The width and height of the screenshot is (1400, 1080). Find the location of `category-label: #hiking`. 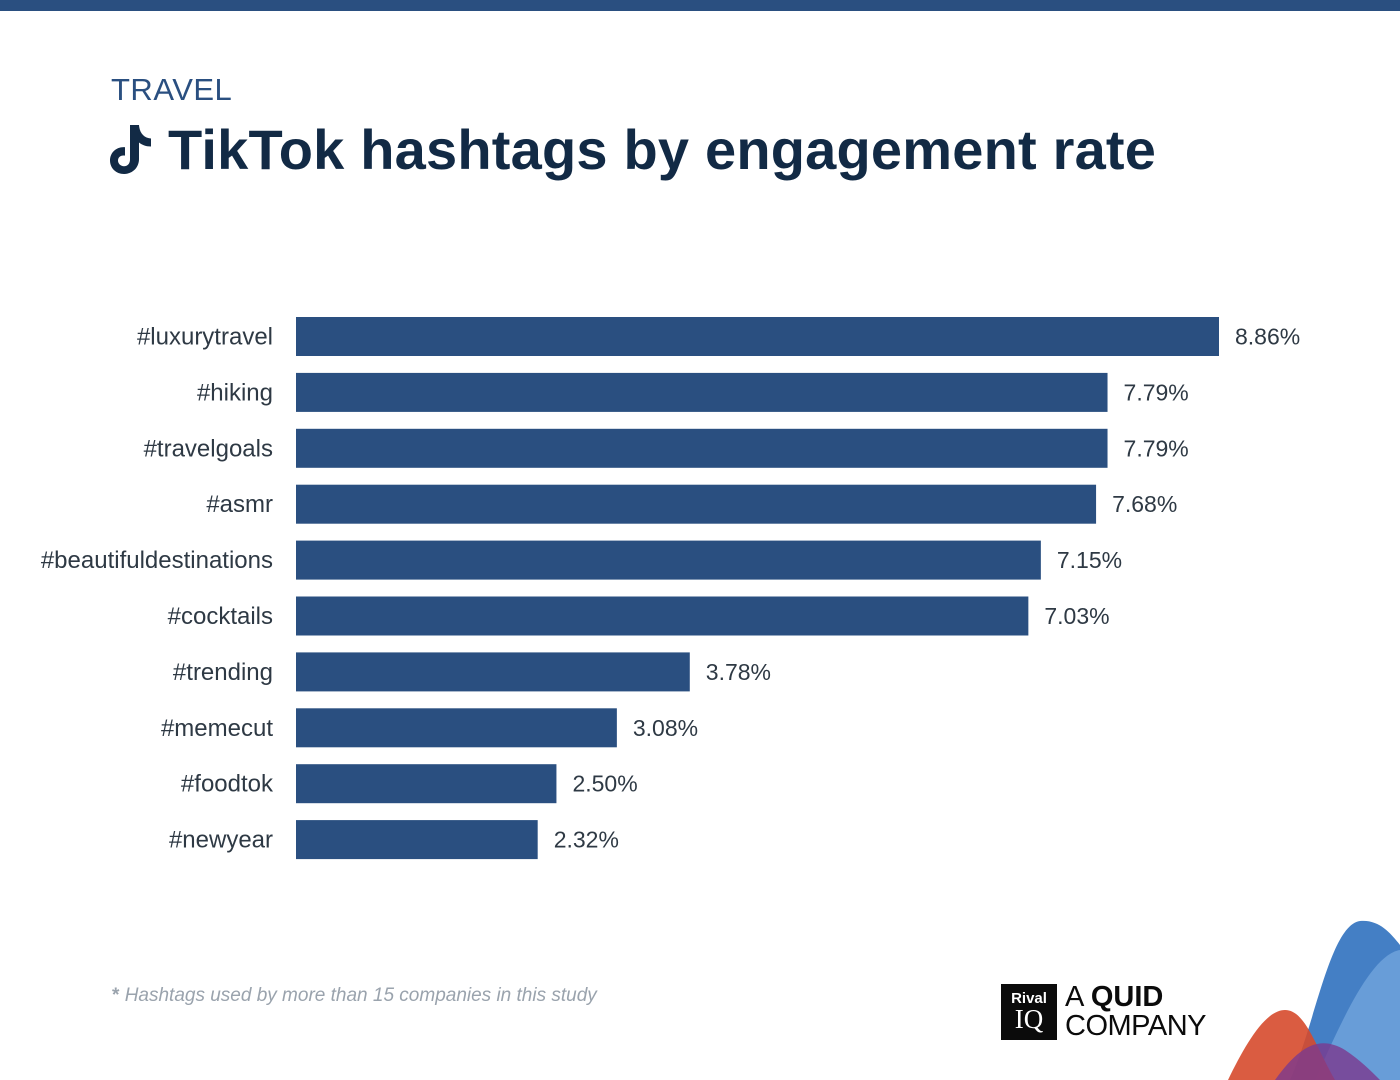

category-label: #hiking is located at coordinates (235, 392).